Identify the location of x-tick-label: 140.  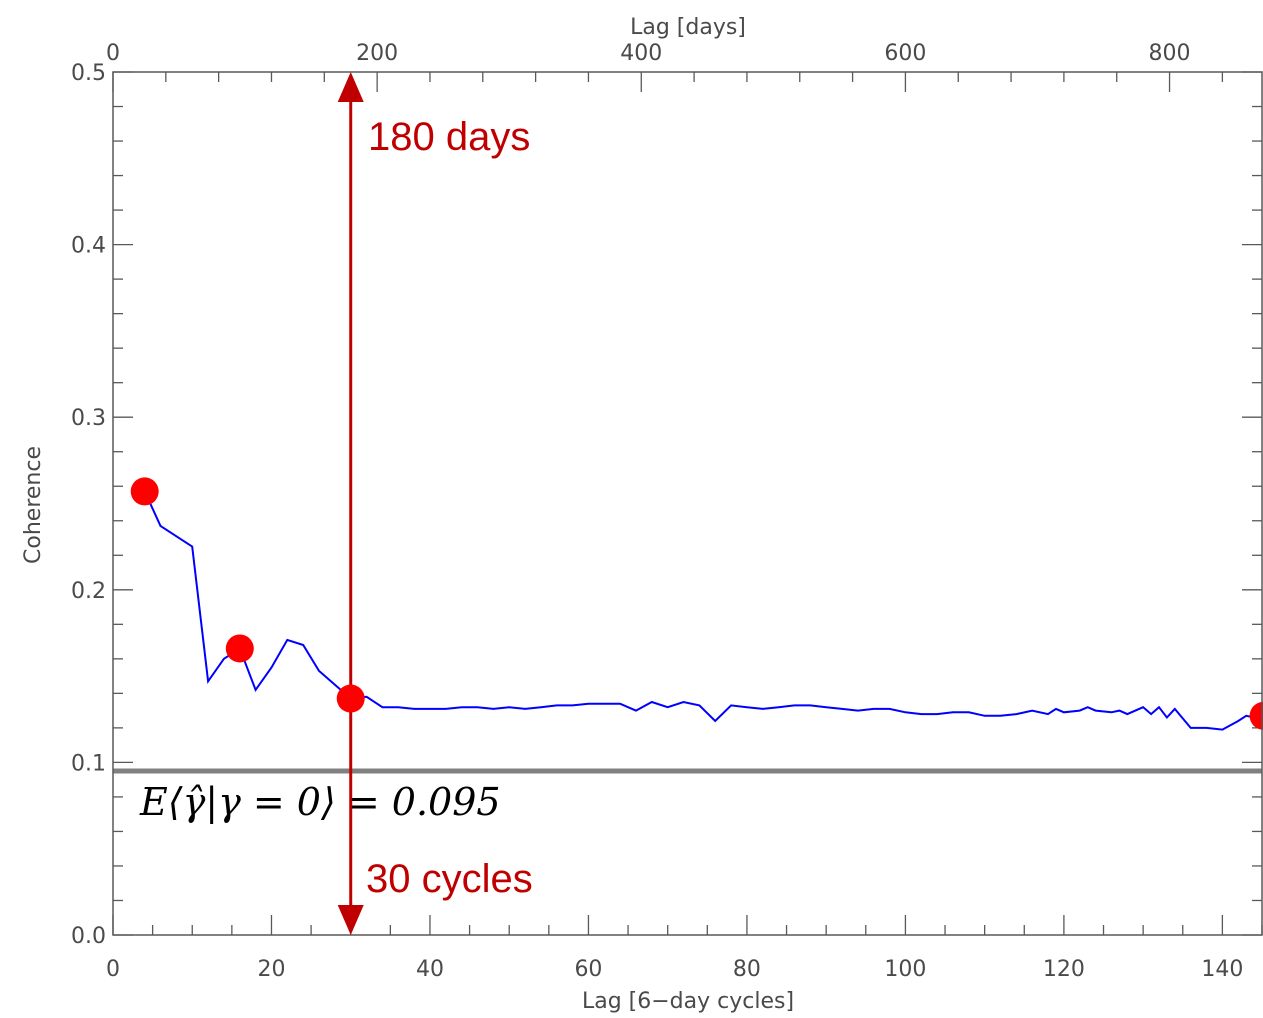
(1222, 969).